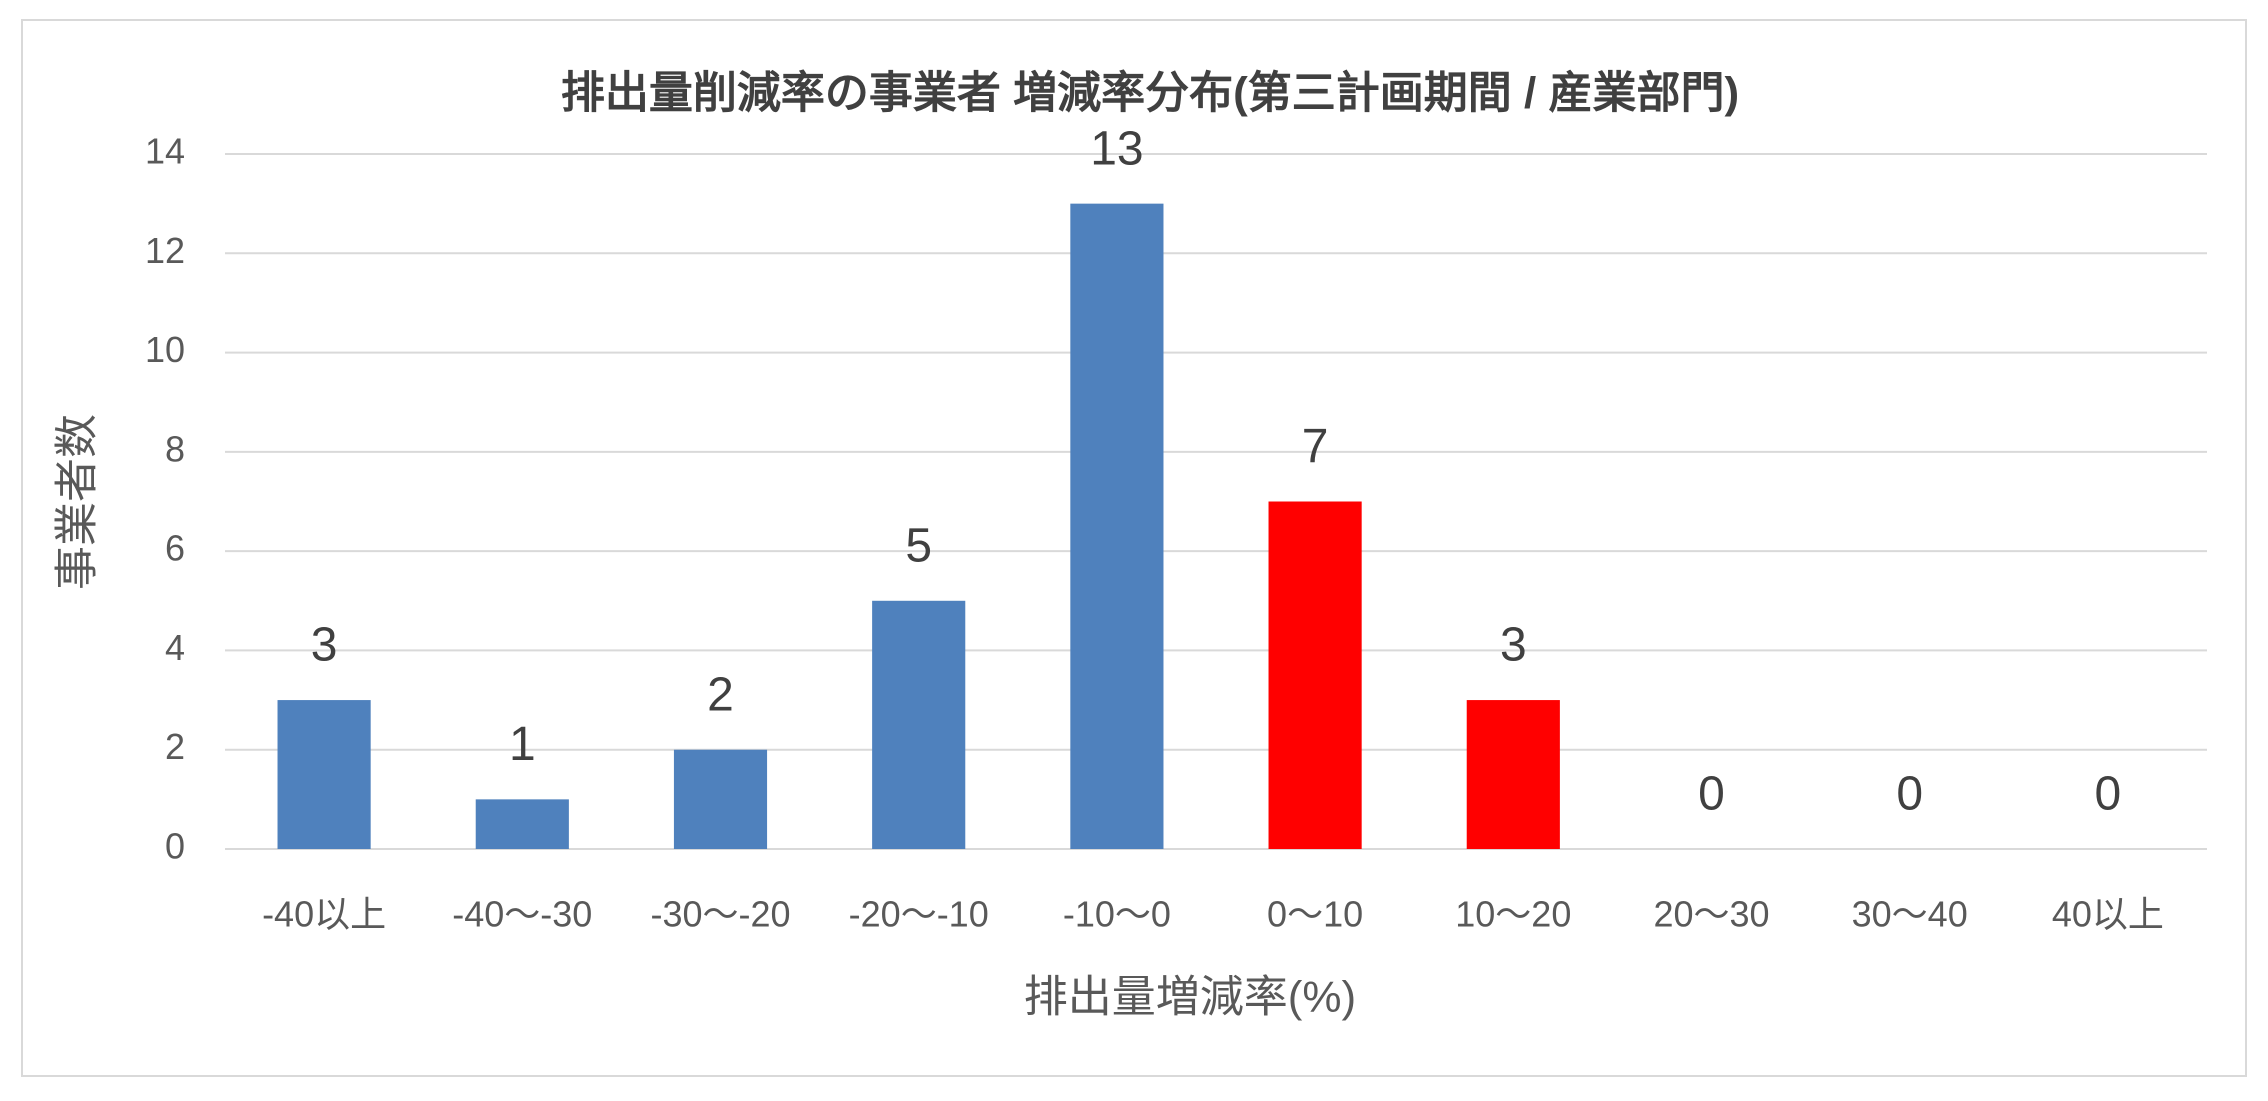 The width and height of the screenshot is (2268, 1101). I want to click on x-tick-label: 40以上, so click(2108, 914).